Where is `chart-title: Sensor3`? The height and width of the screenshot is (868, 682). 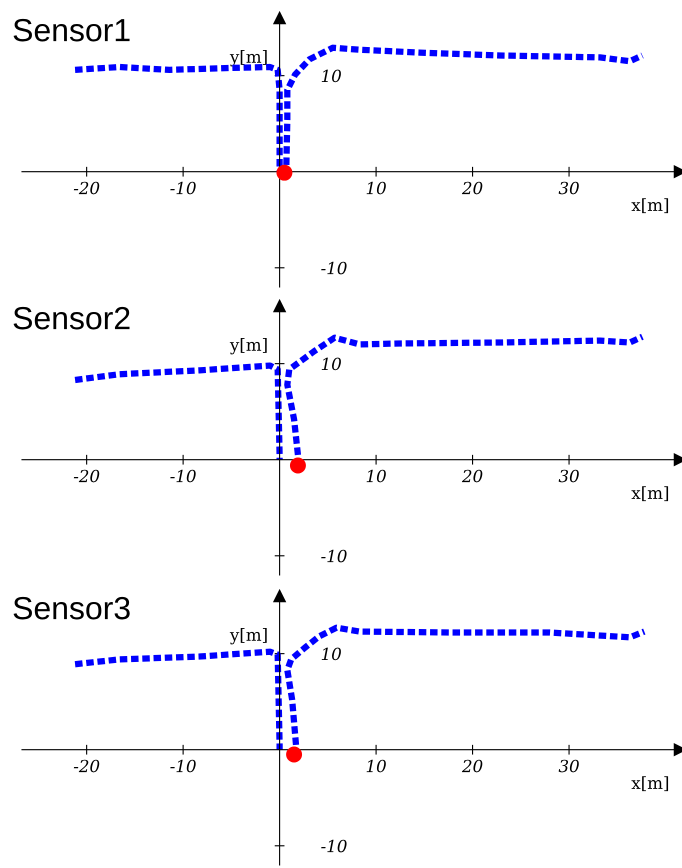 chart-title: Sensor3 is located at coordinates (72, 608).